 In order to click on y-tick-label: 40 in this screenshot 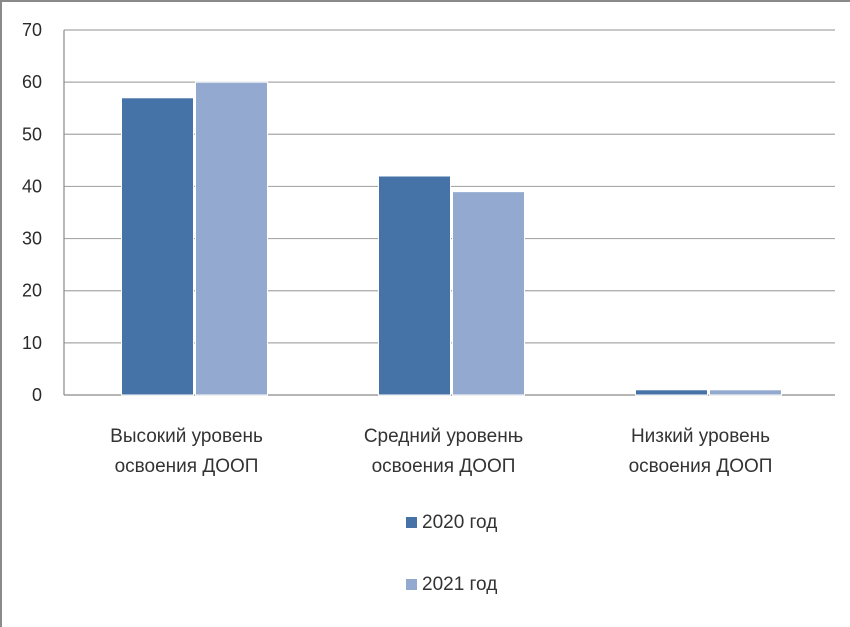, I will do `click(32, 186)`.